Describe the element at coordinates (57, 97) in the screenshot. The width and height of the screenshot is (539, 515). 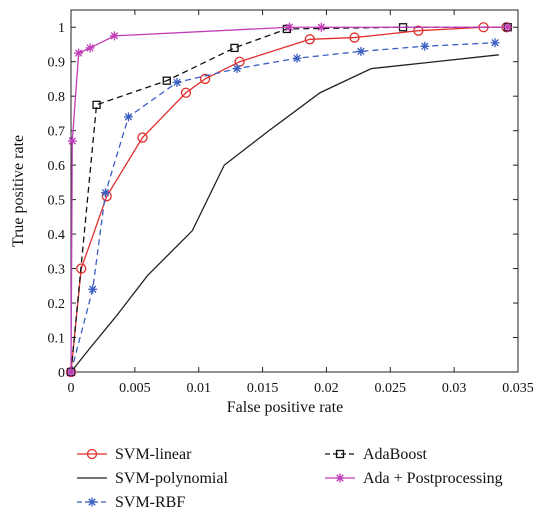
I see `y-tick-label: 0.8` at that location.